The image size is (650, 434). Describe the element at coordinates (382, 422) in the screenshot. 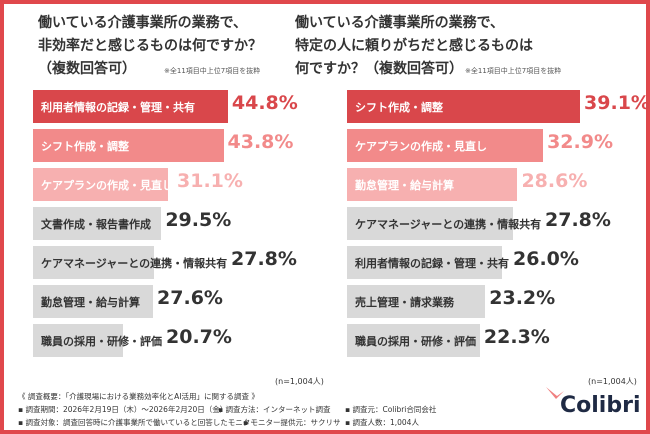

I see `survey-count: ▪ 調査人数：1,004人` at that location.